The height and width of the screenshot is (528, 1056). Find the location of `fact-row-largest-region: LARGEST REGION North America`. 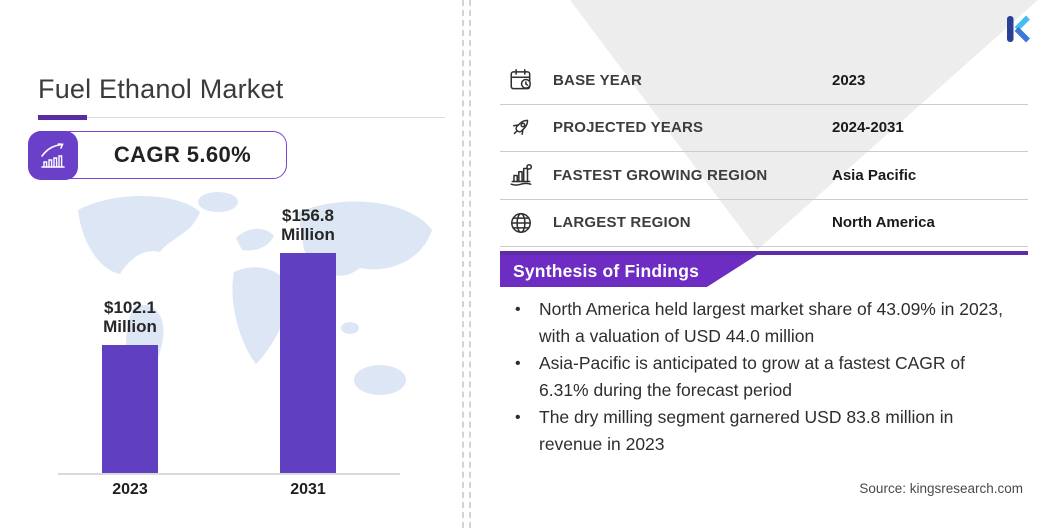

fact-row-largest-region: LARGEST REGION North America is located at coordinates (764, 223).